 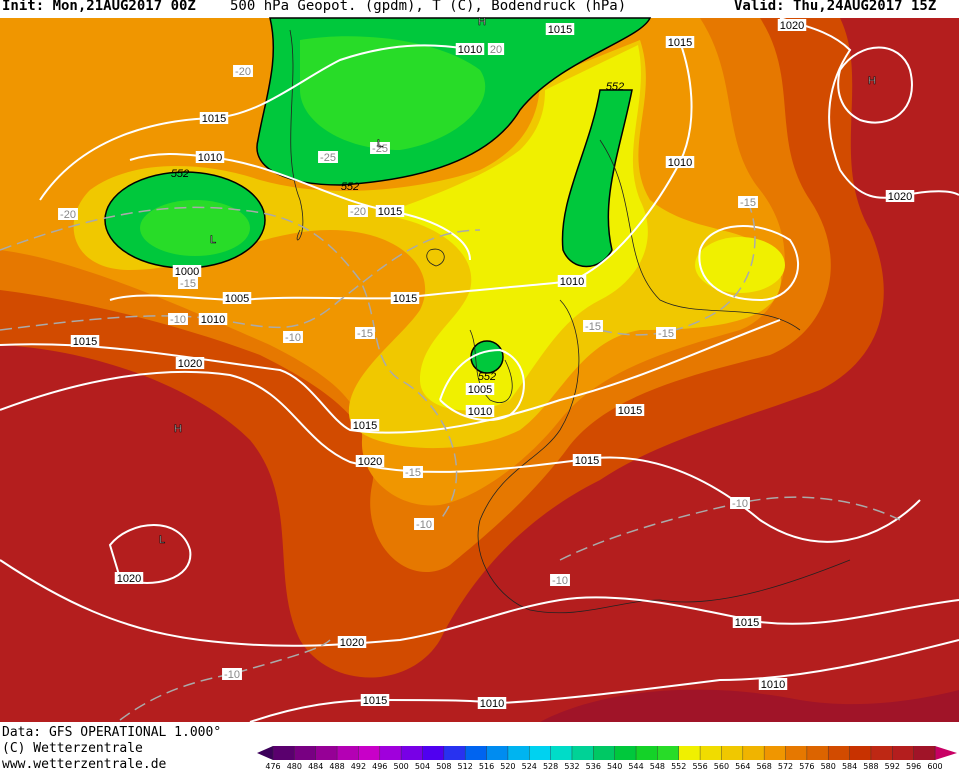 I want to click on isobar-label-group: 1000, so click(x=187, y=271).